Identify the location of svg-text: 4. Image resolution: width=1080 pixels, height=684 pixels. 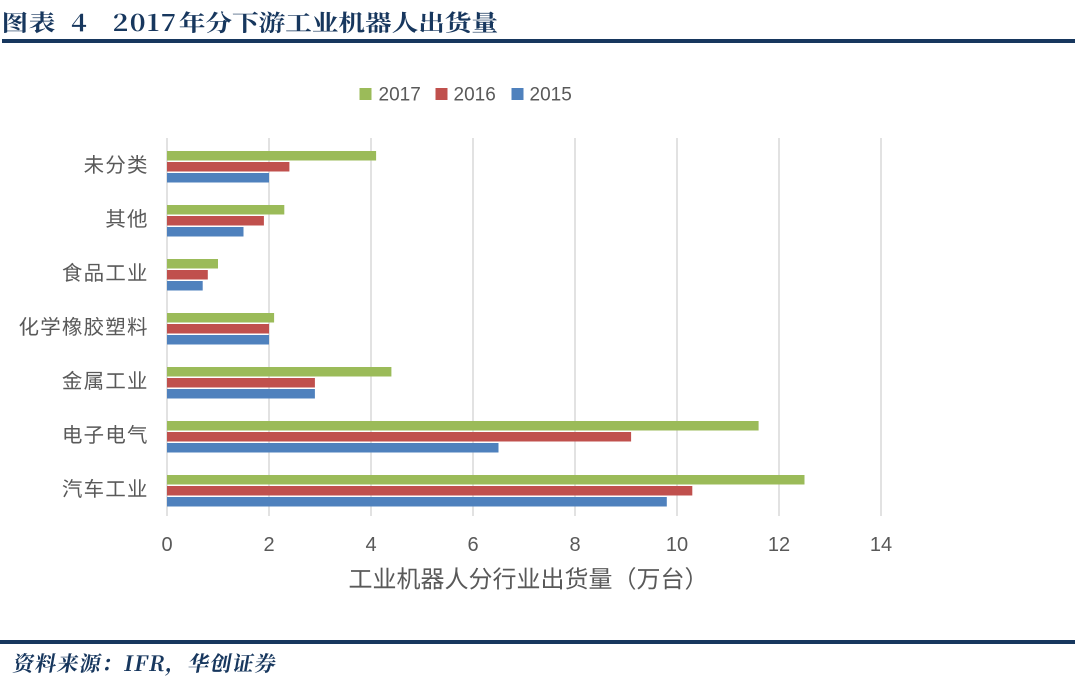
(370, 545).